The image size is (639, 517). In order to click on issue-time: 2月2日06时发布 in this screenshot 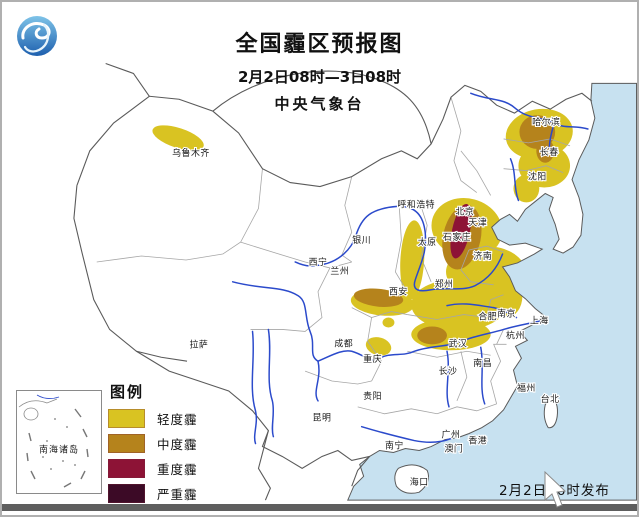, I will do `click(554, 491)`.